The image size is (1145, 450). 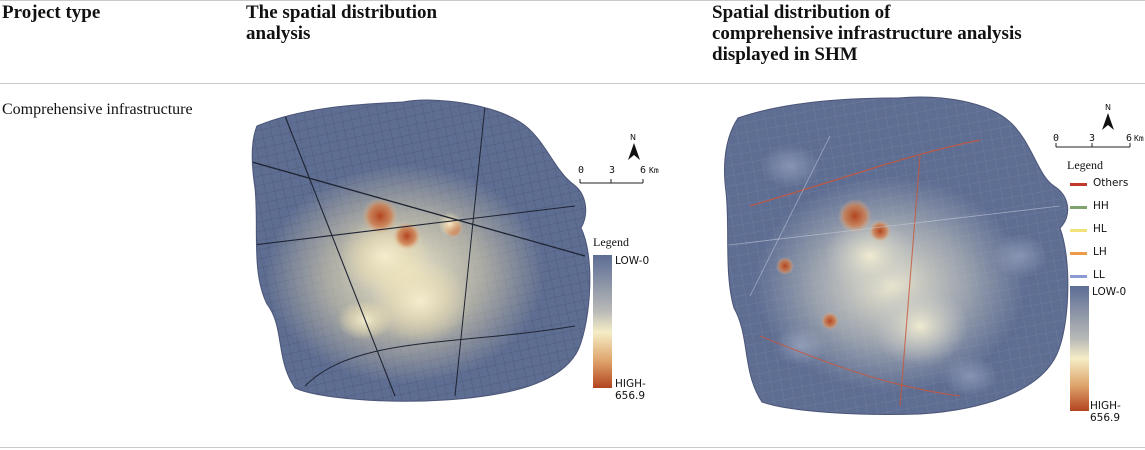 What do you see at coordinates (632, 261) in the screenshot?
I see `left-ramp-low-label: LOW-0` at bounding box center [632, 261].